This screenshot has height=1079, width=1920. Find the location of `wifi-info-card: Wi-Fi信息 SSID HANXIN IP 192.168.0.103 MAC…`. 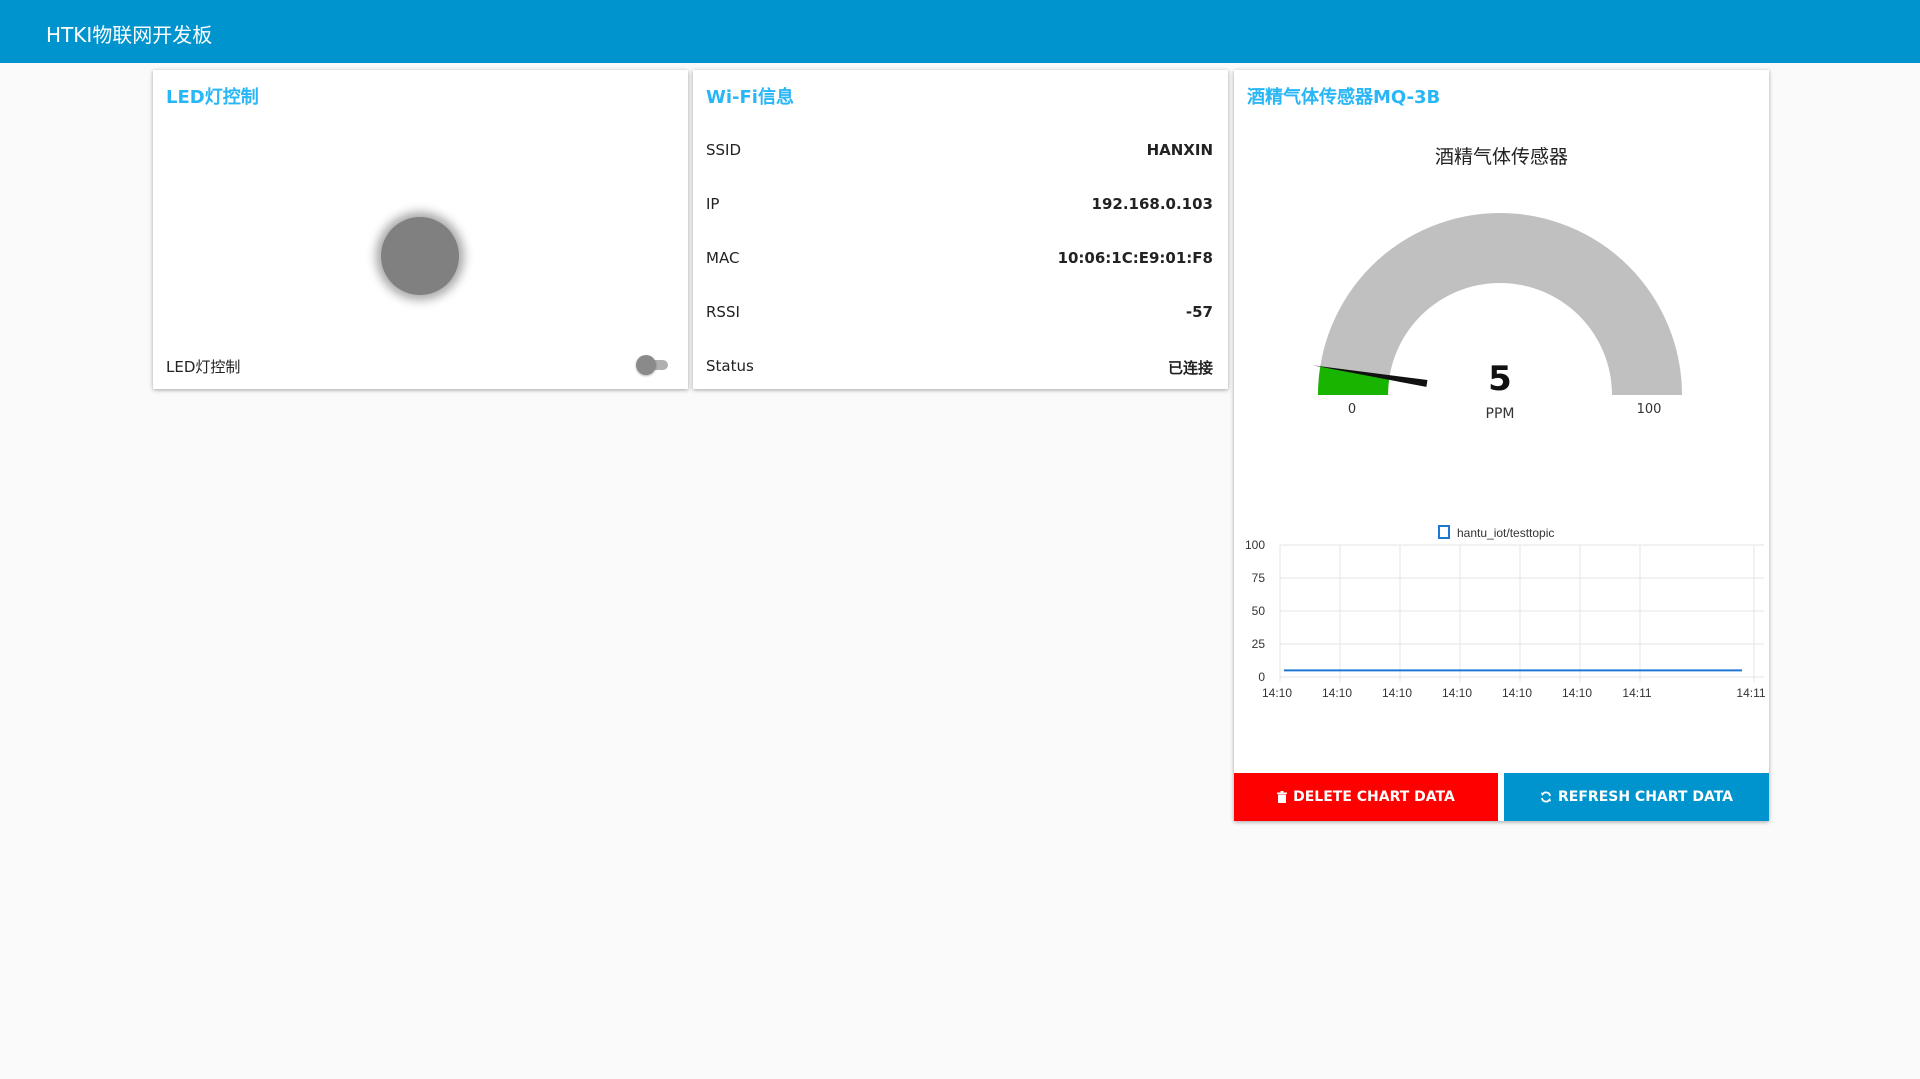

wifi-info-card: Wi-Fi信息 SSID HANXIN IP 192.168.0.103 MAC… is located at coordinates (960, 229).